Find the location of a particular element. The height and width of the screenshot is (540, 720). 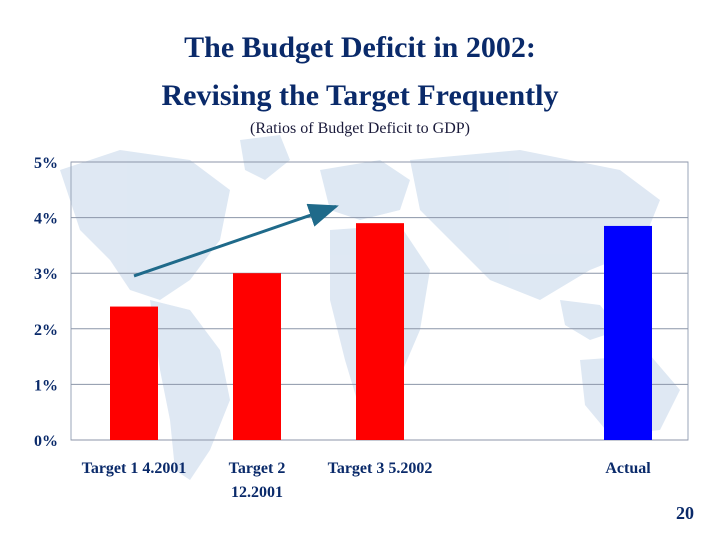

x-category-label: Target 3 5.2002 is located at coordinates (380, 468).